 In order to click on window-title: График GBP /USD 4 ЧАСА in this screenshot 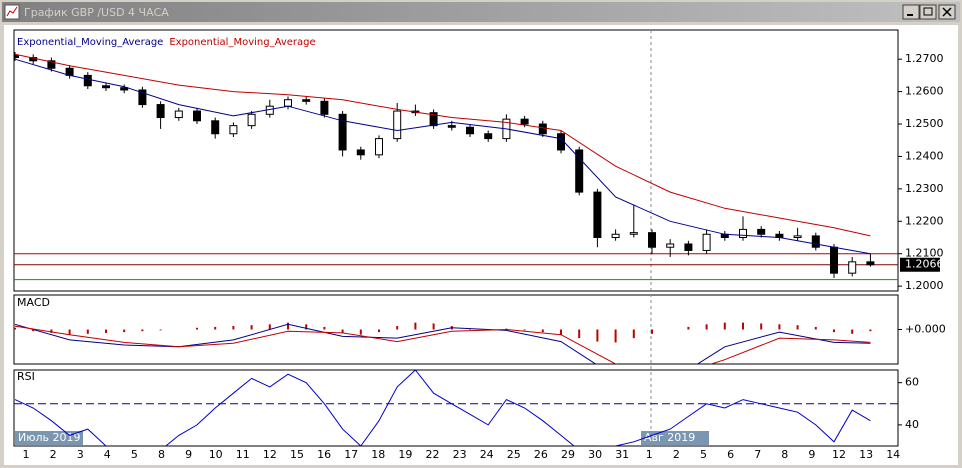, I will do `click(96, 12)`.